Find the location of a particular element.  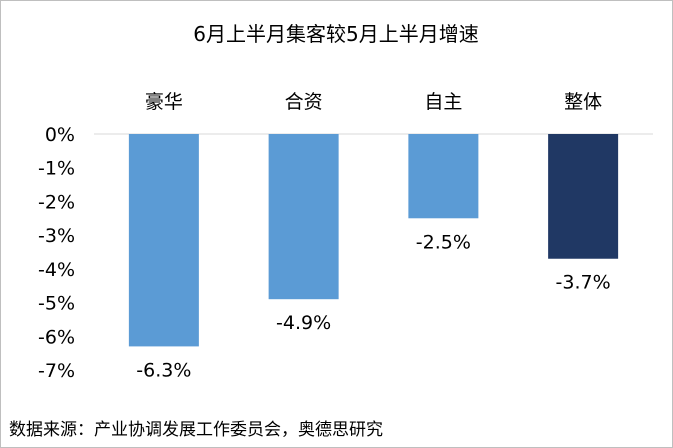

y-tick-label: -7% is located at coordinates (56, 371).